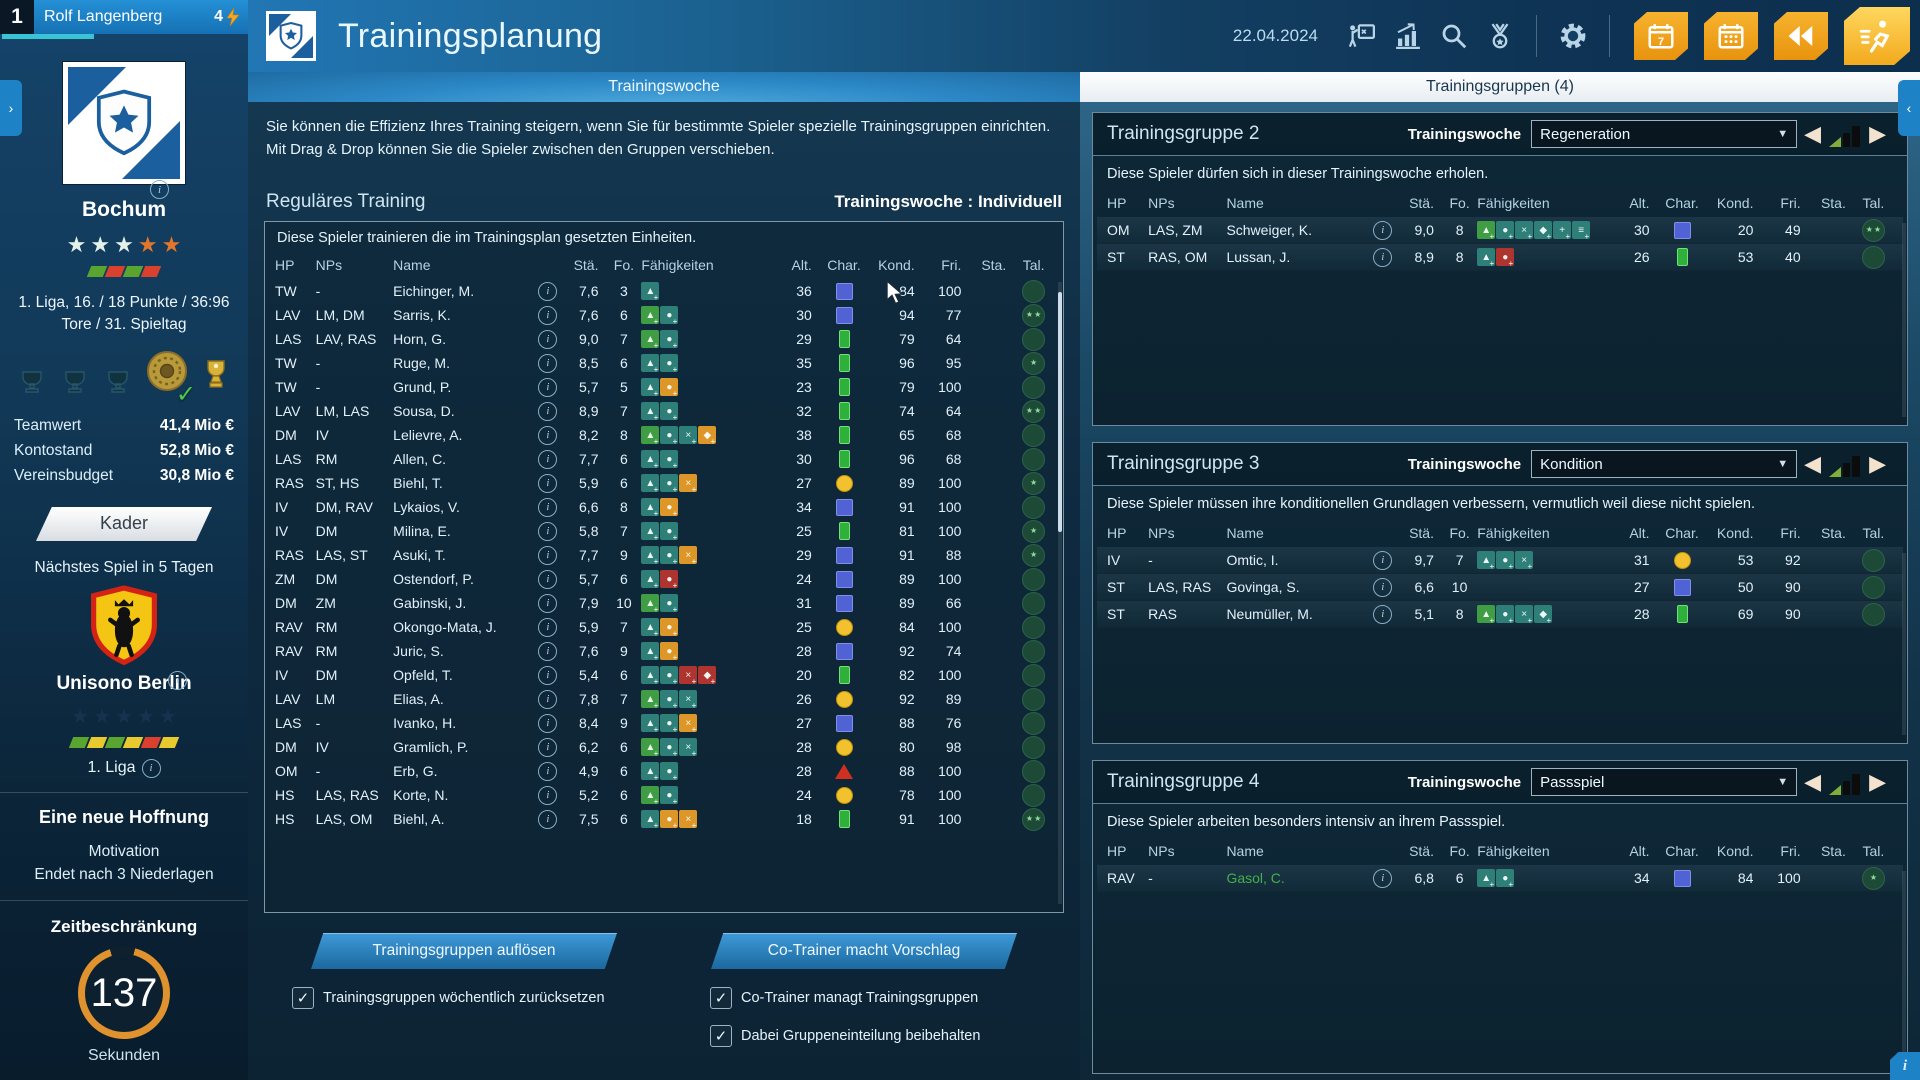  I want to click on player-row: DM ZM Gabinski, J. i 7,9 10 ▲● 31 89 66, so click(664, 603).